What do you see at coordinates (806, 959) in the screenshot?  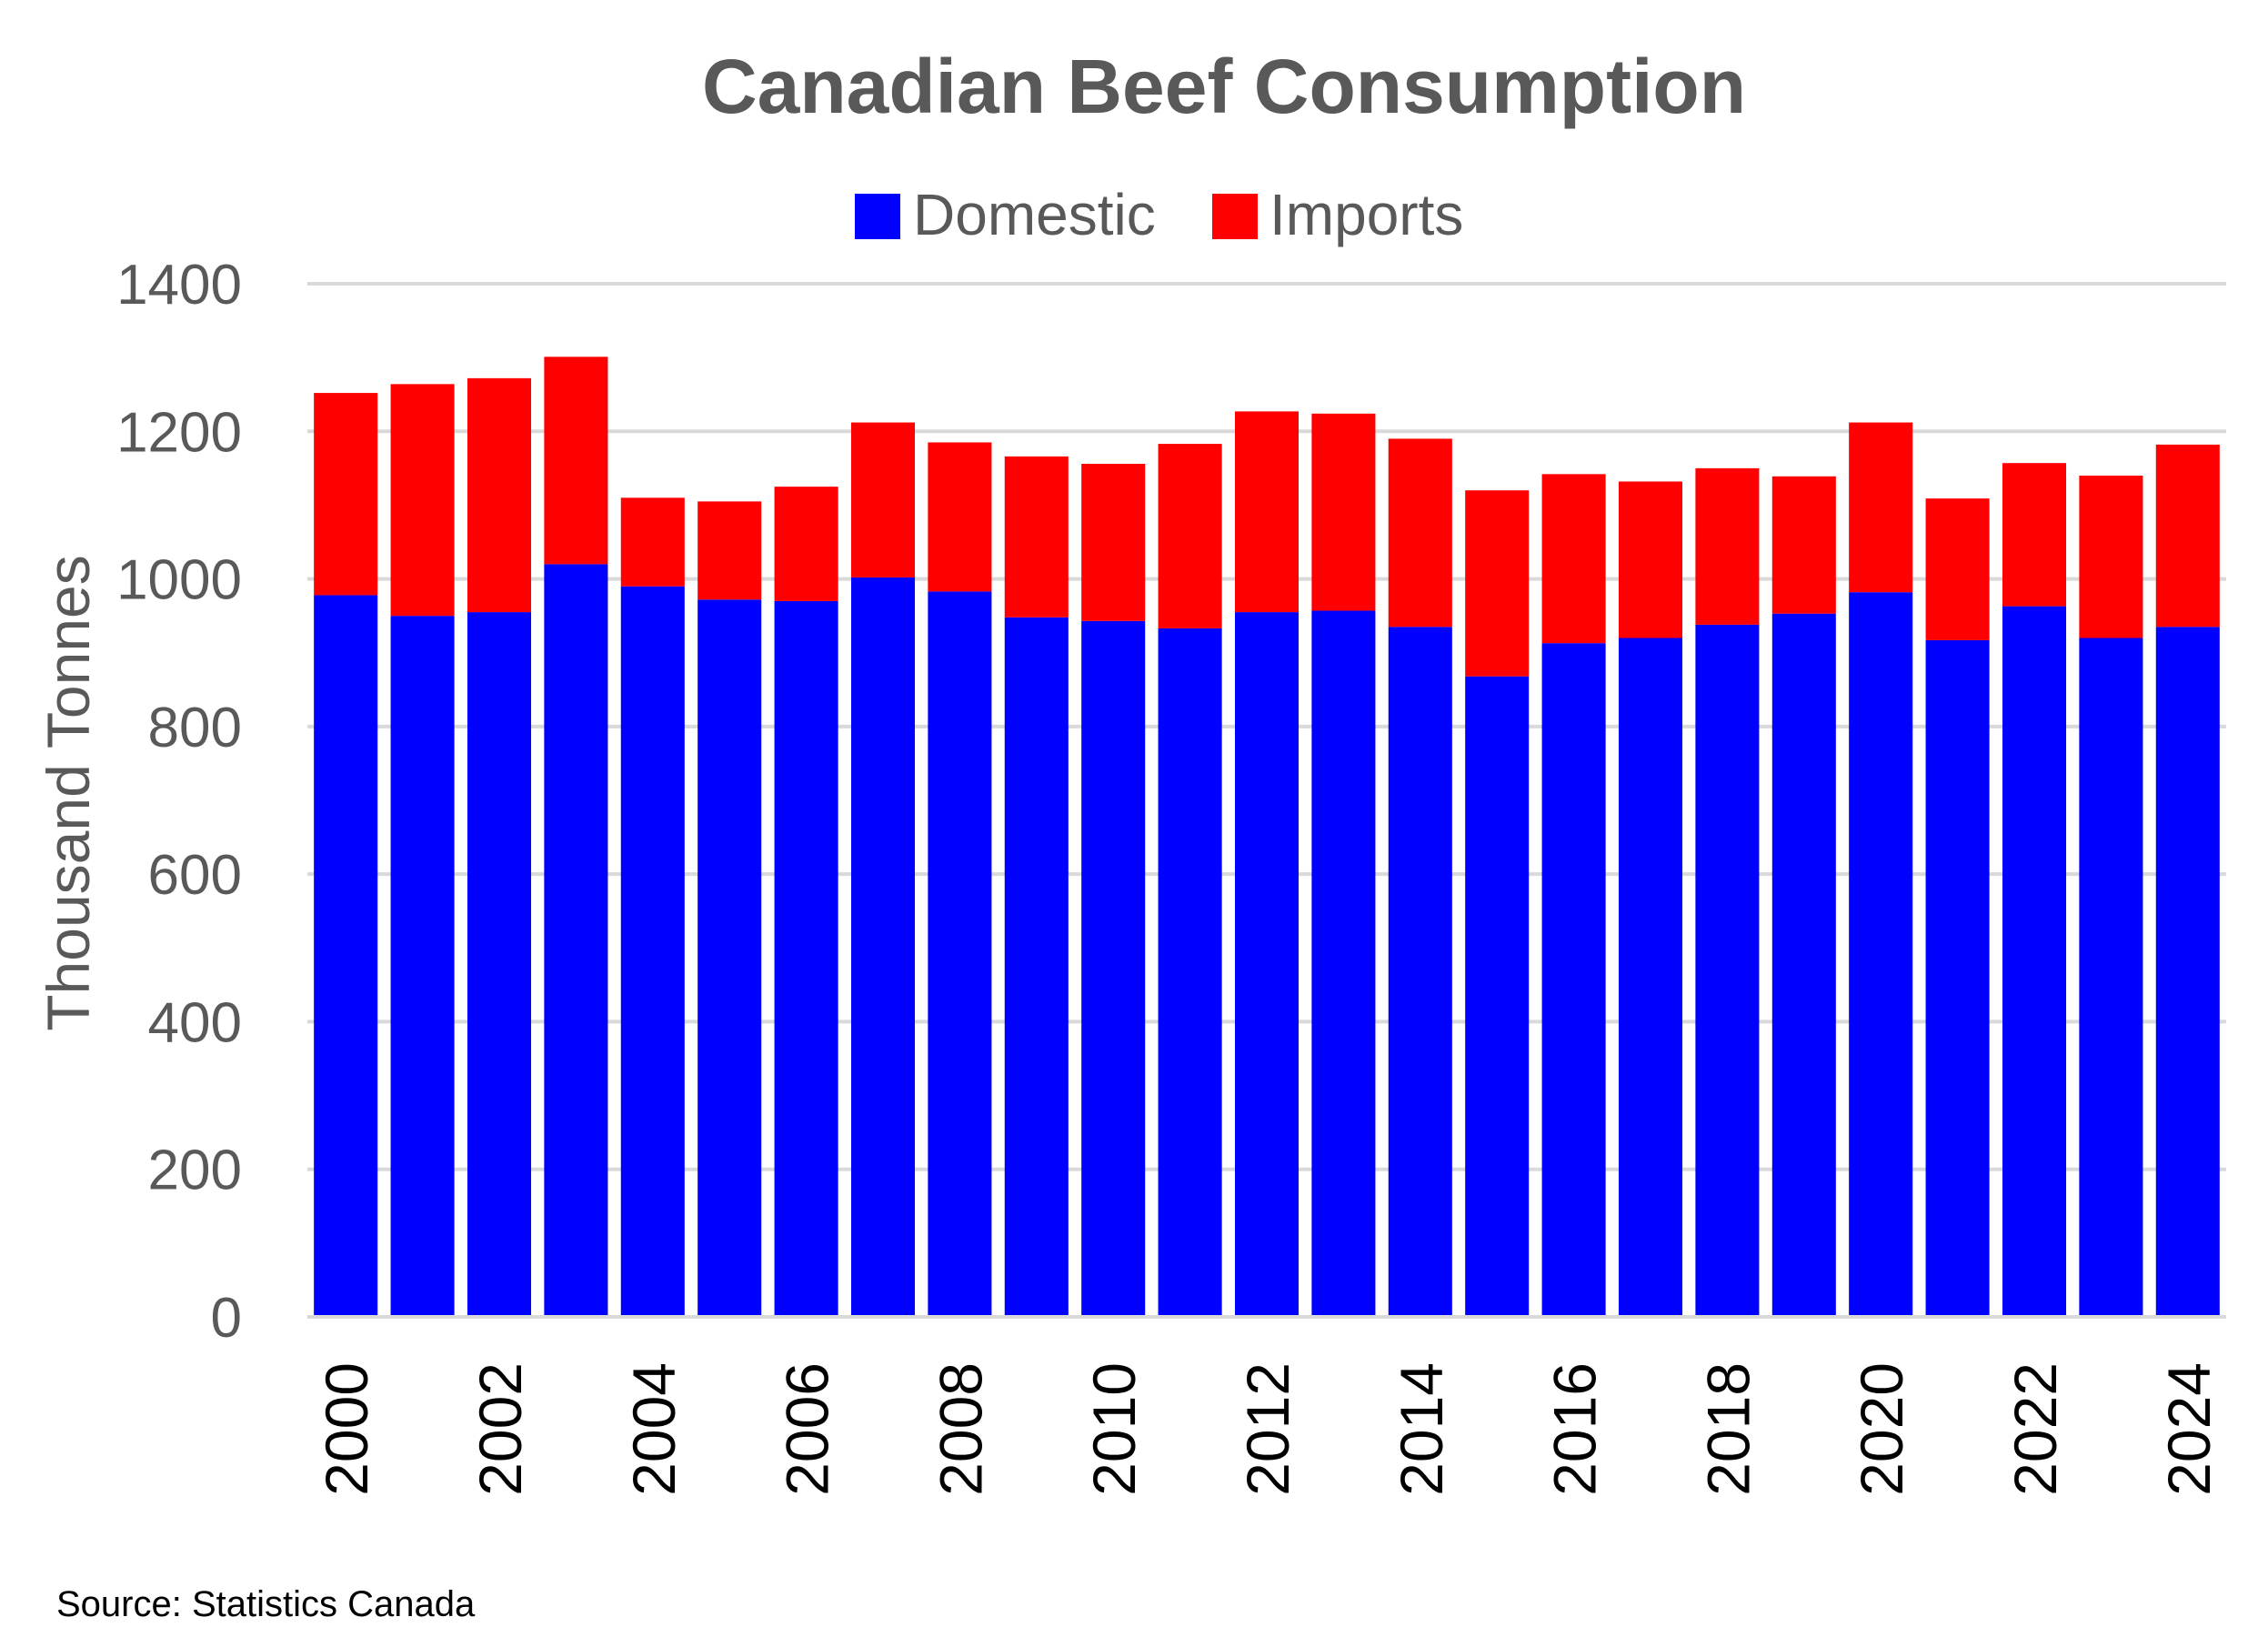 I see `bar-domestic-2006` at bounding box center [806, 959].